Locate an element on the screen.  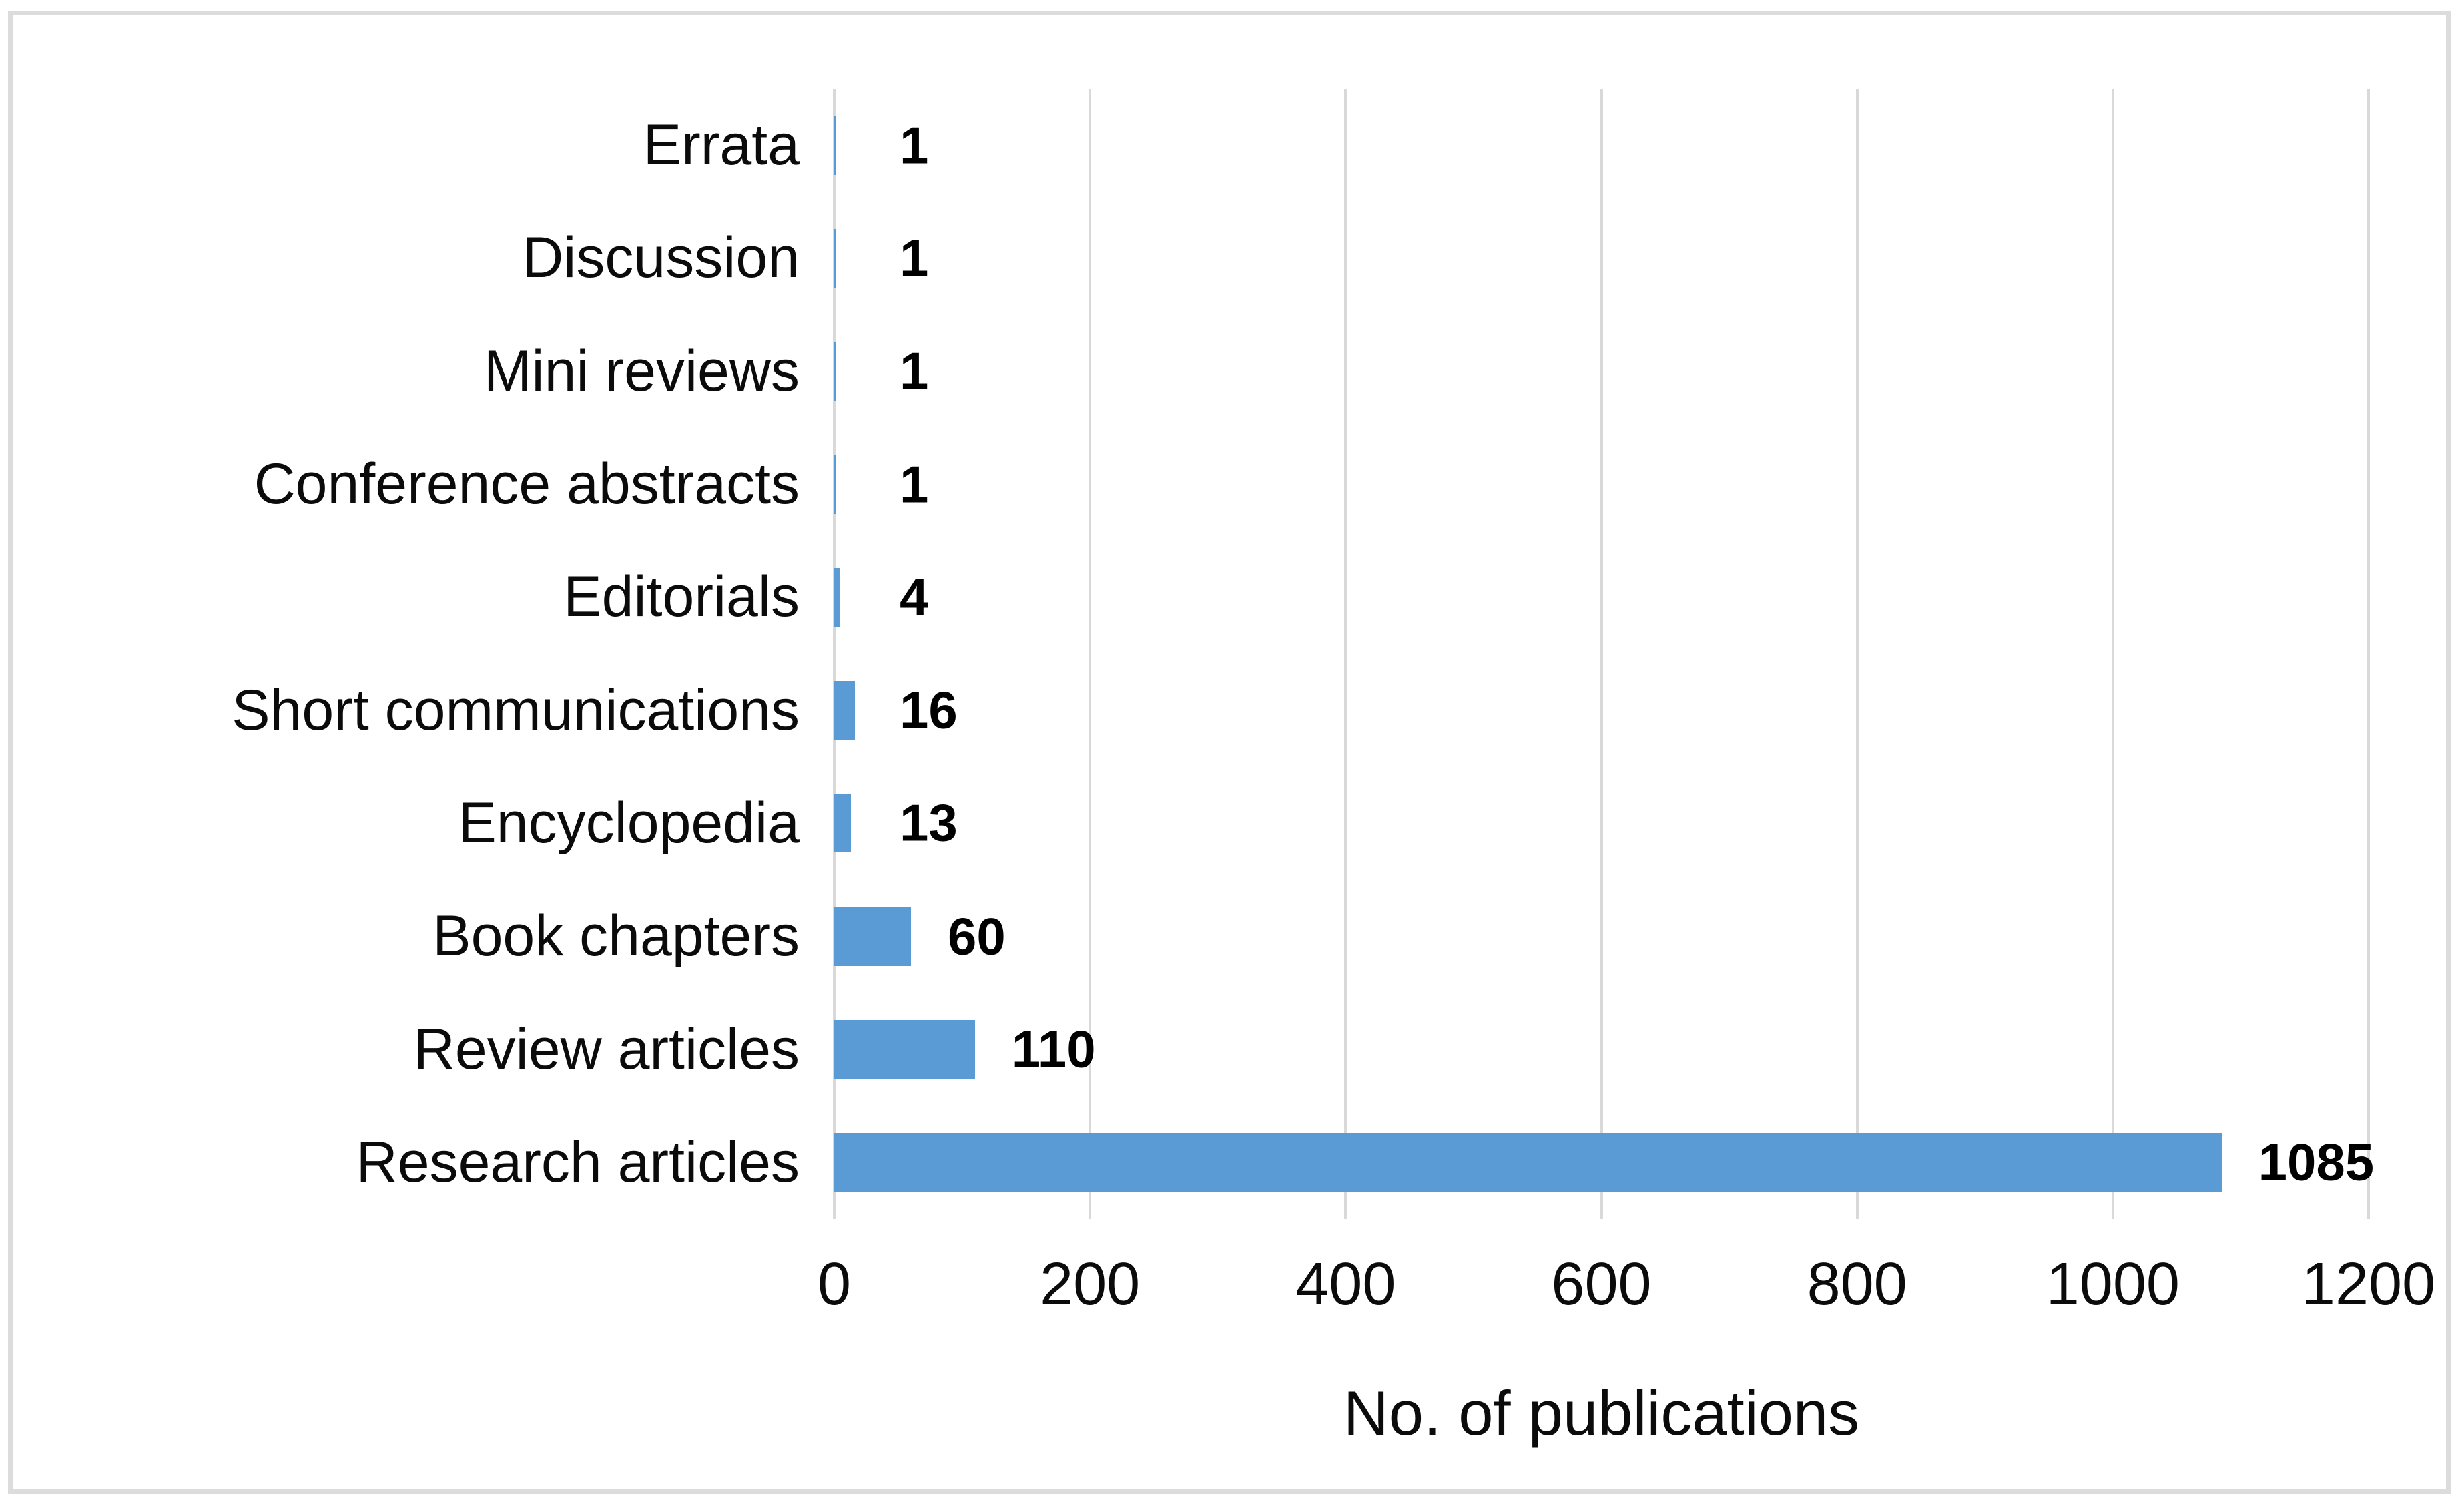
category-label: Conference abstracts is located at coordinates (527, 484).